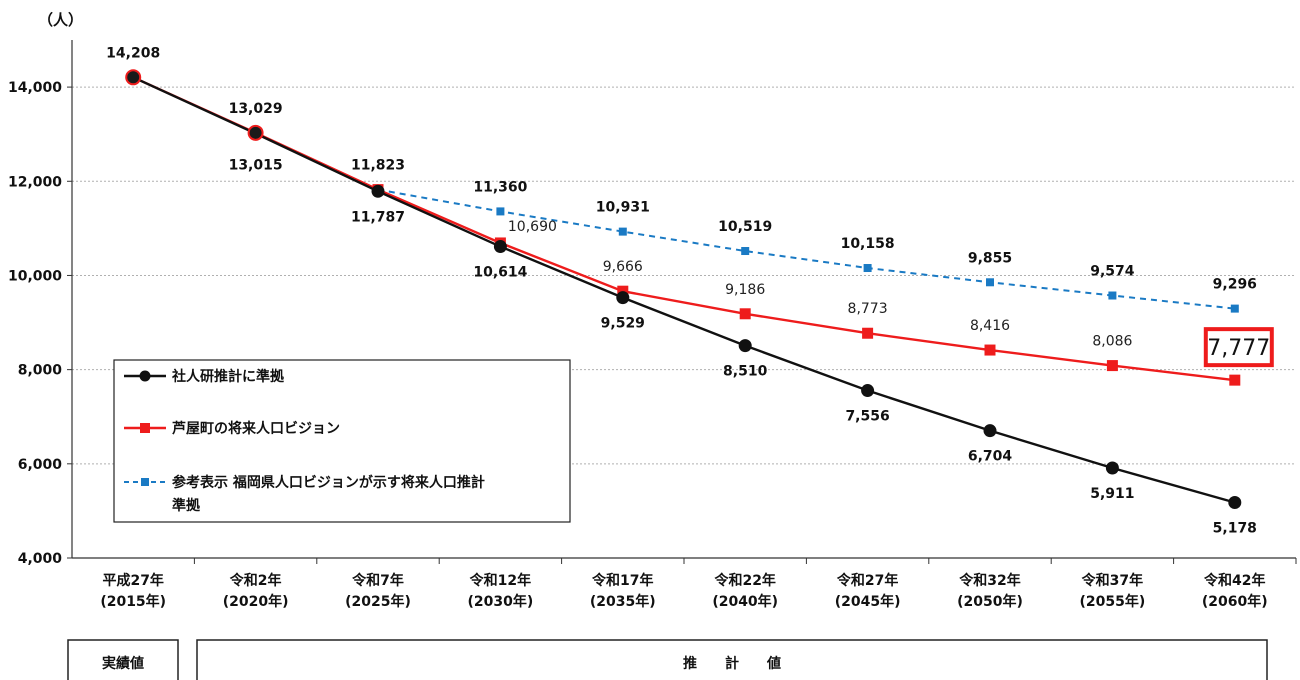 Image resolution: width=1300 pixels, height=680 pixels. I want to click on data-label-blue: 10,931, so click(623, 208).